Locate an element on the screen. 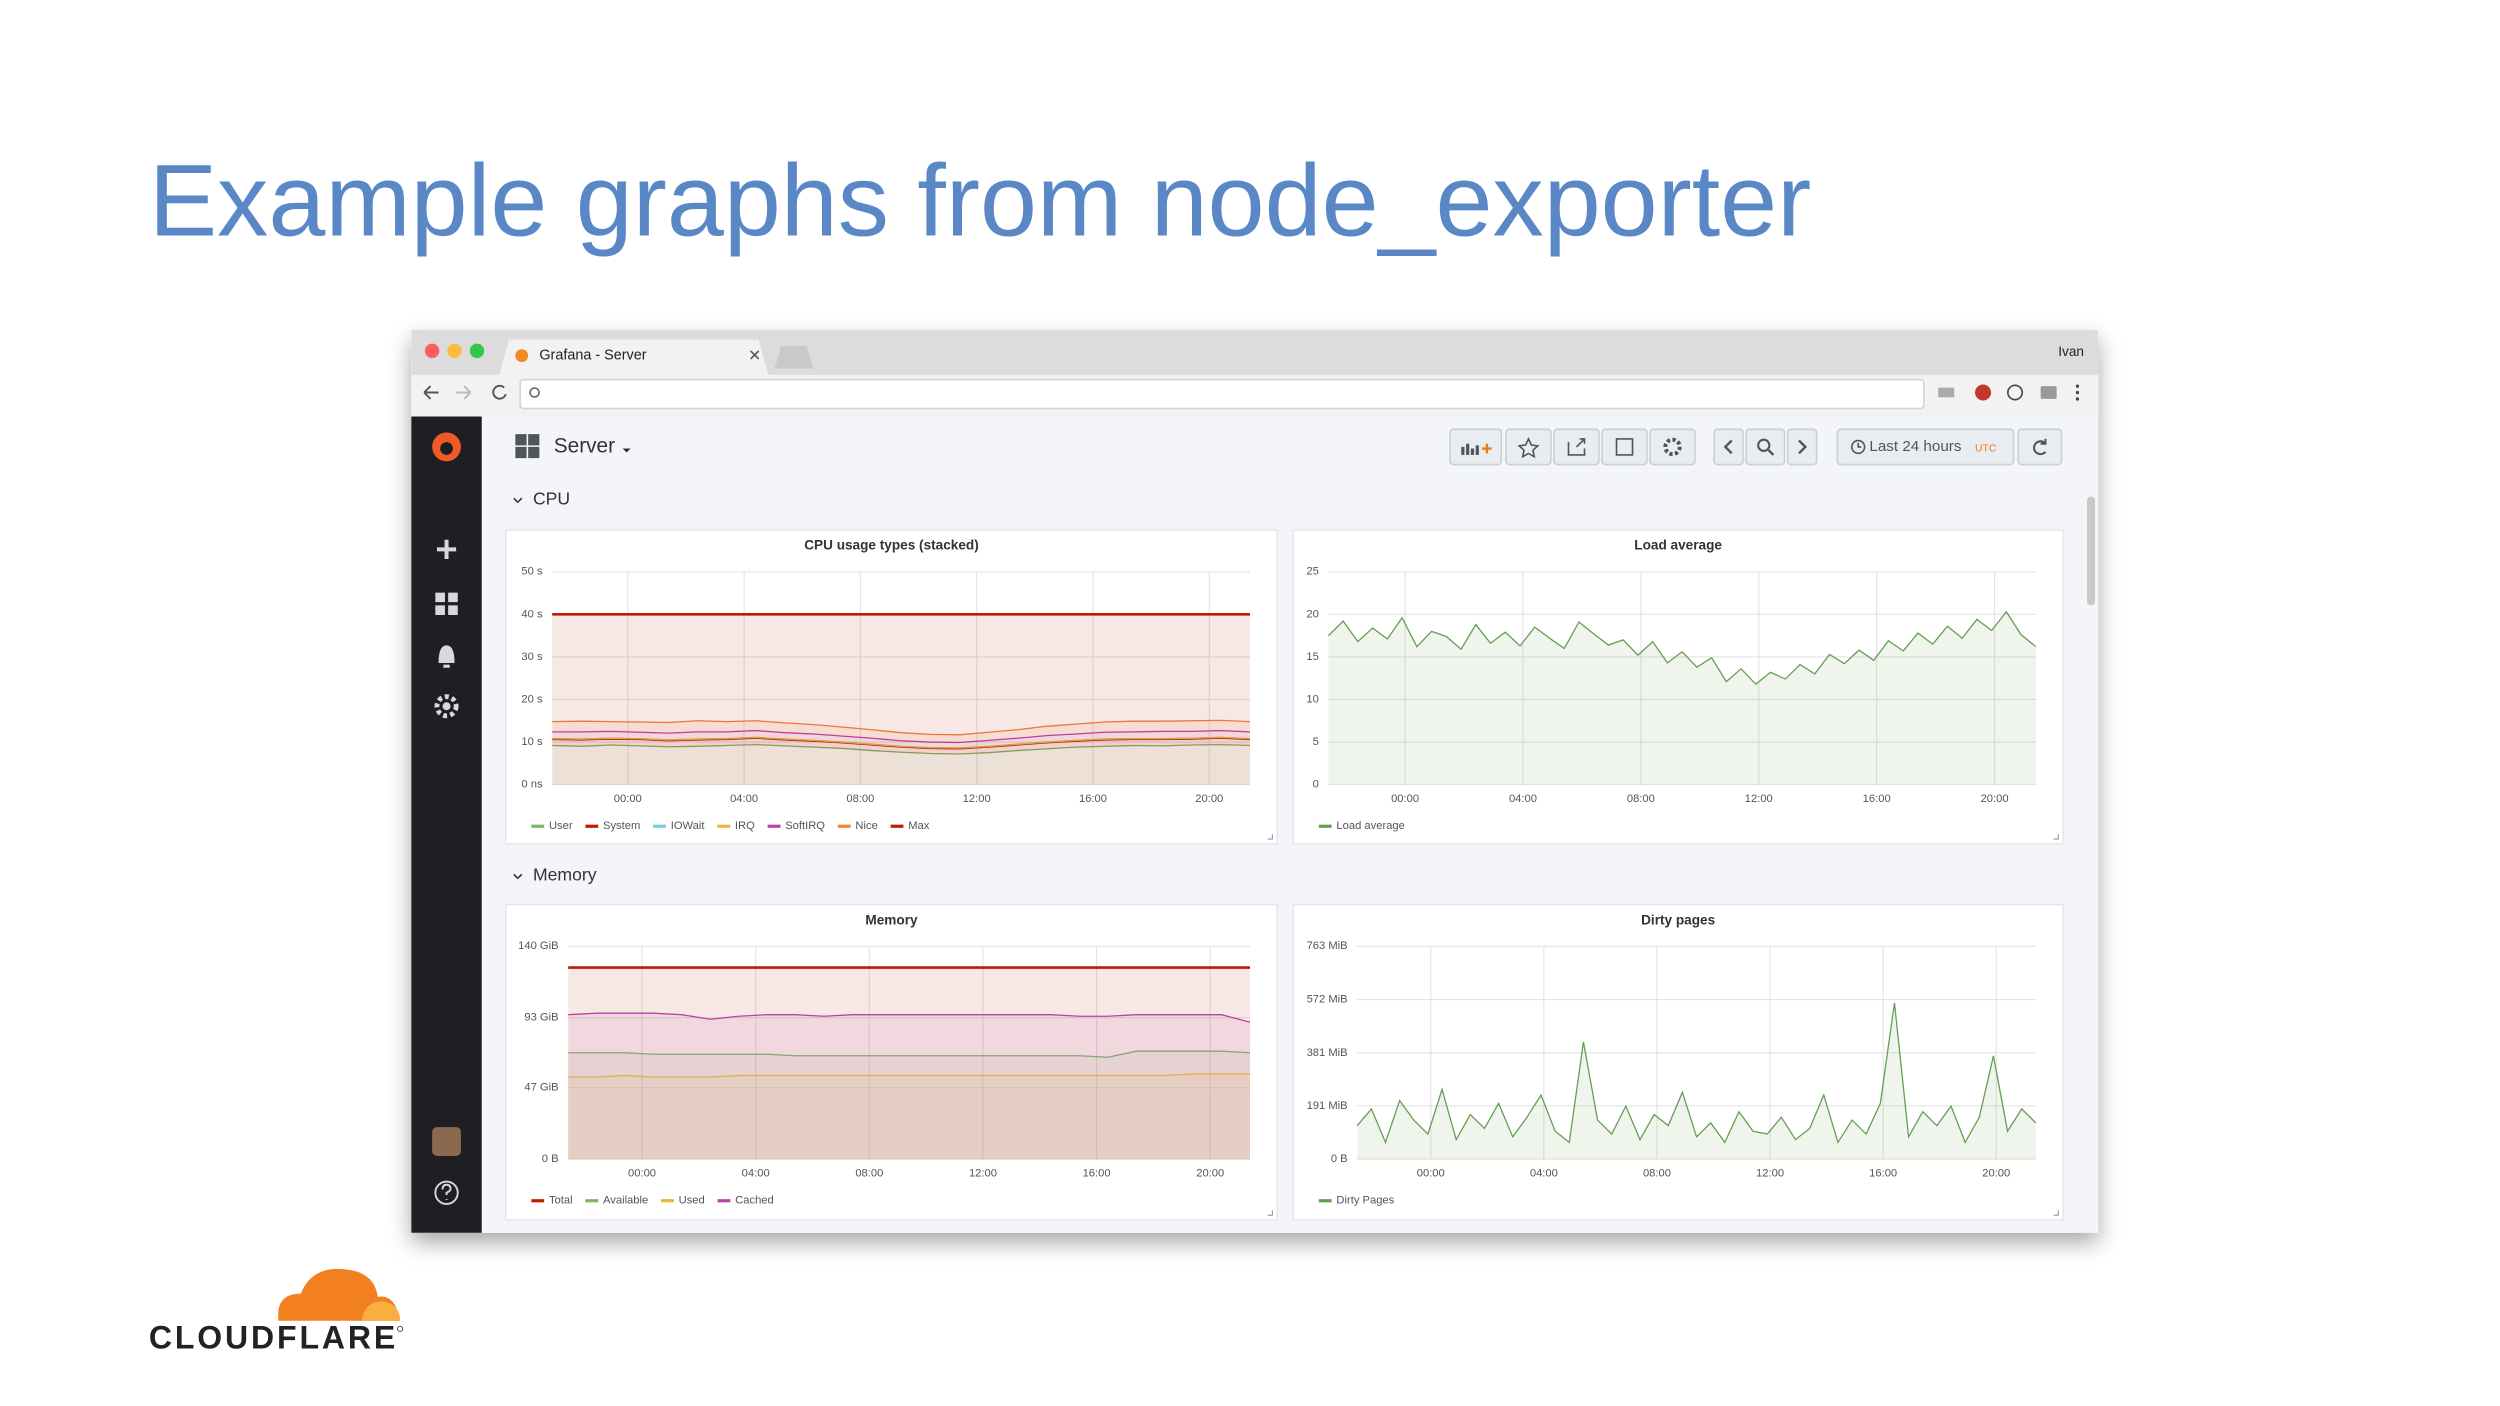  help-icon is located at coordinates (446, 1192).